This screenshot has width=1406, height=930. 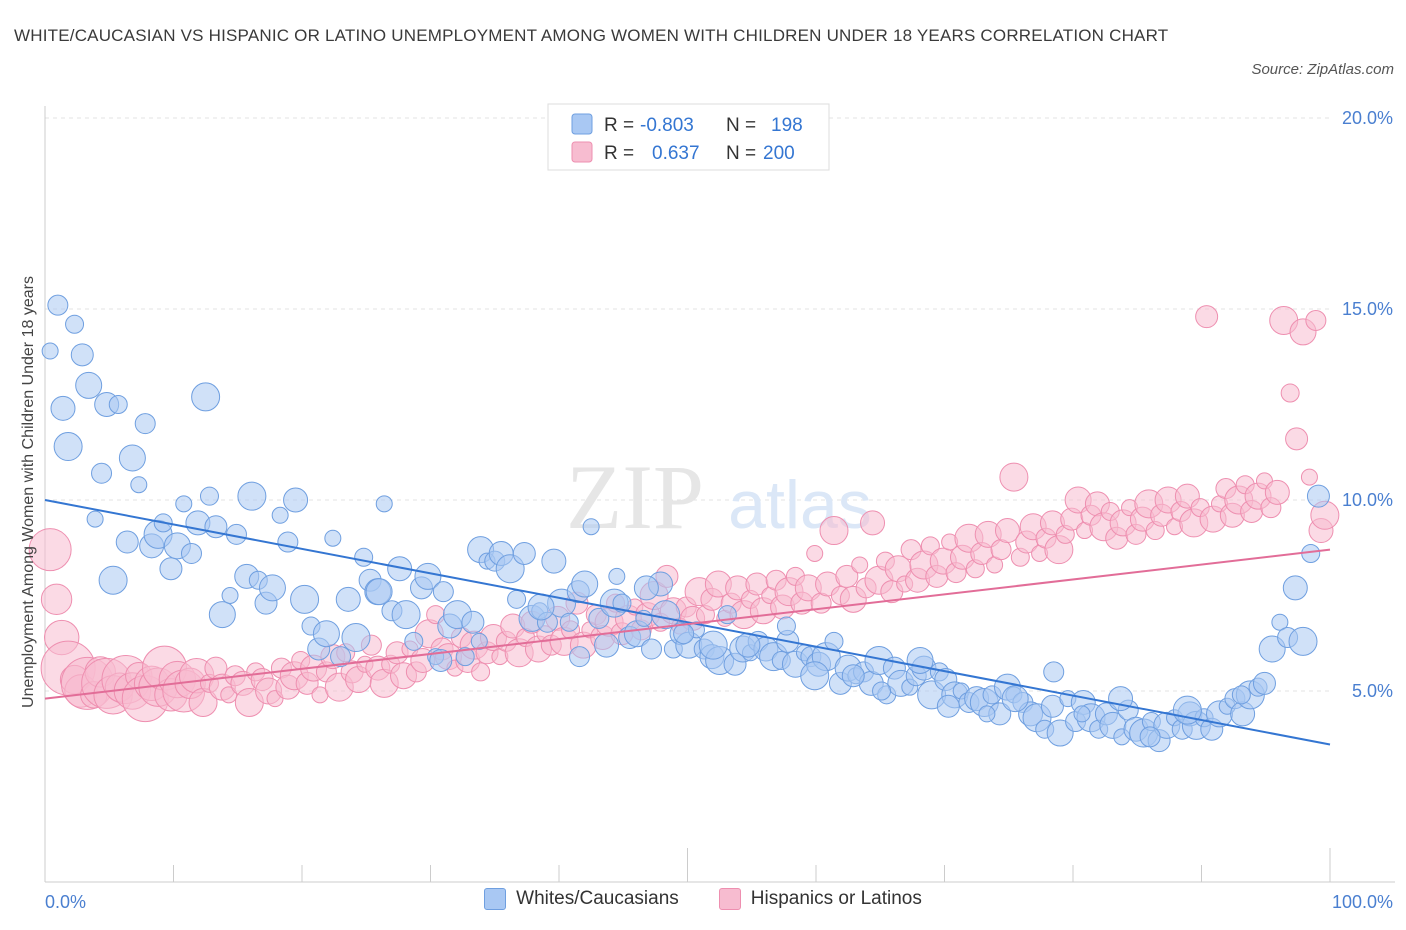 I want to click on x-tick-label-0: 0.0%, so click(x=65, y=902).